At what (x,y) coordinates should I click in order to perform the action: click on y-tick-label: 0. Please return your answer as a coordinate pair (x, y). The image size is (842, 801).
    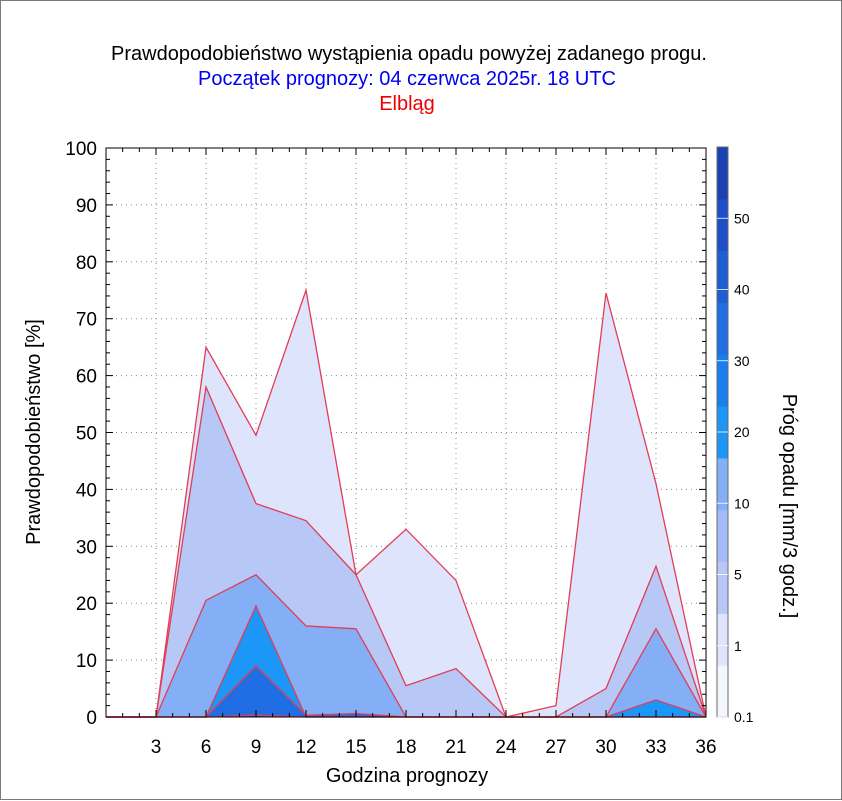
    Looking at the image, I should click on (91, 718).